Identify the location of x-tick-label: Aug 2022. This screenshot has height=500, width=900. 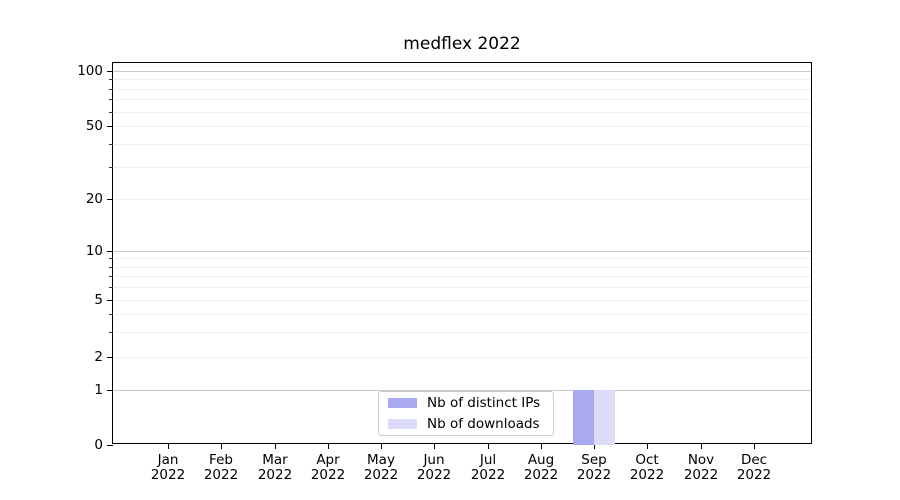
(541, 468).